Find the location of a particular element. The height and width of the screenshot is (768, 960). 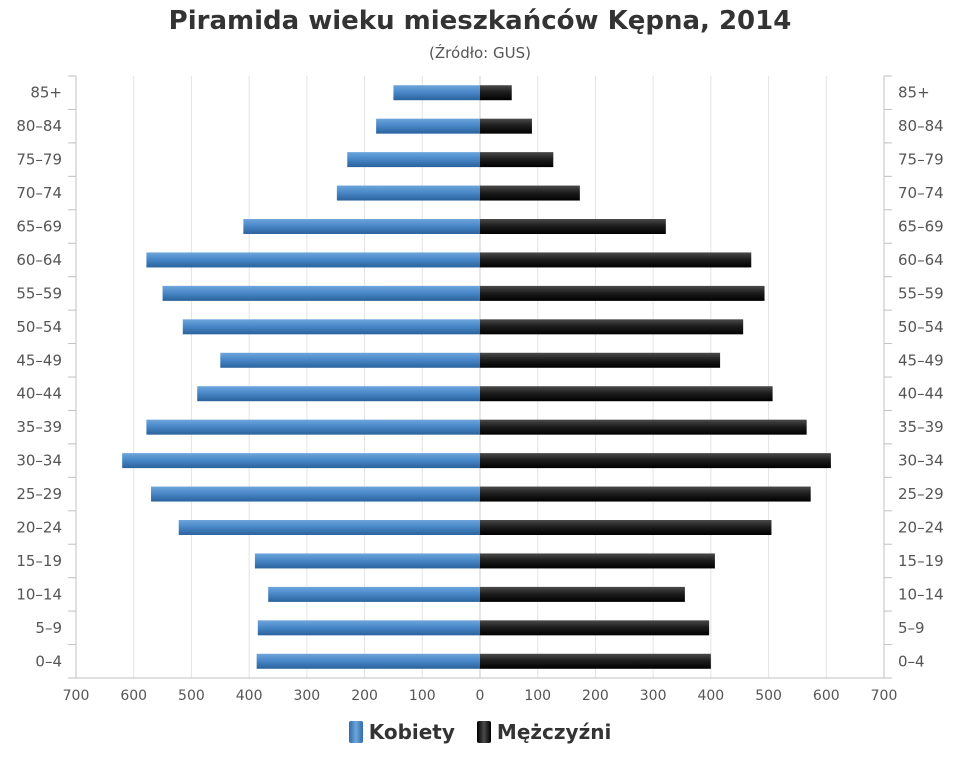

y-tick-label-left: 0–4 is located at coordinates (48, 661).